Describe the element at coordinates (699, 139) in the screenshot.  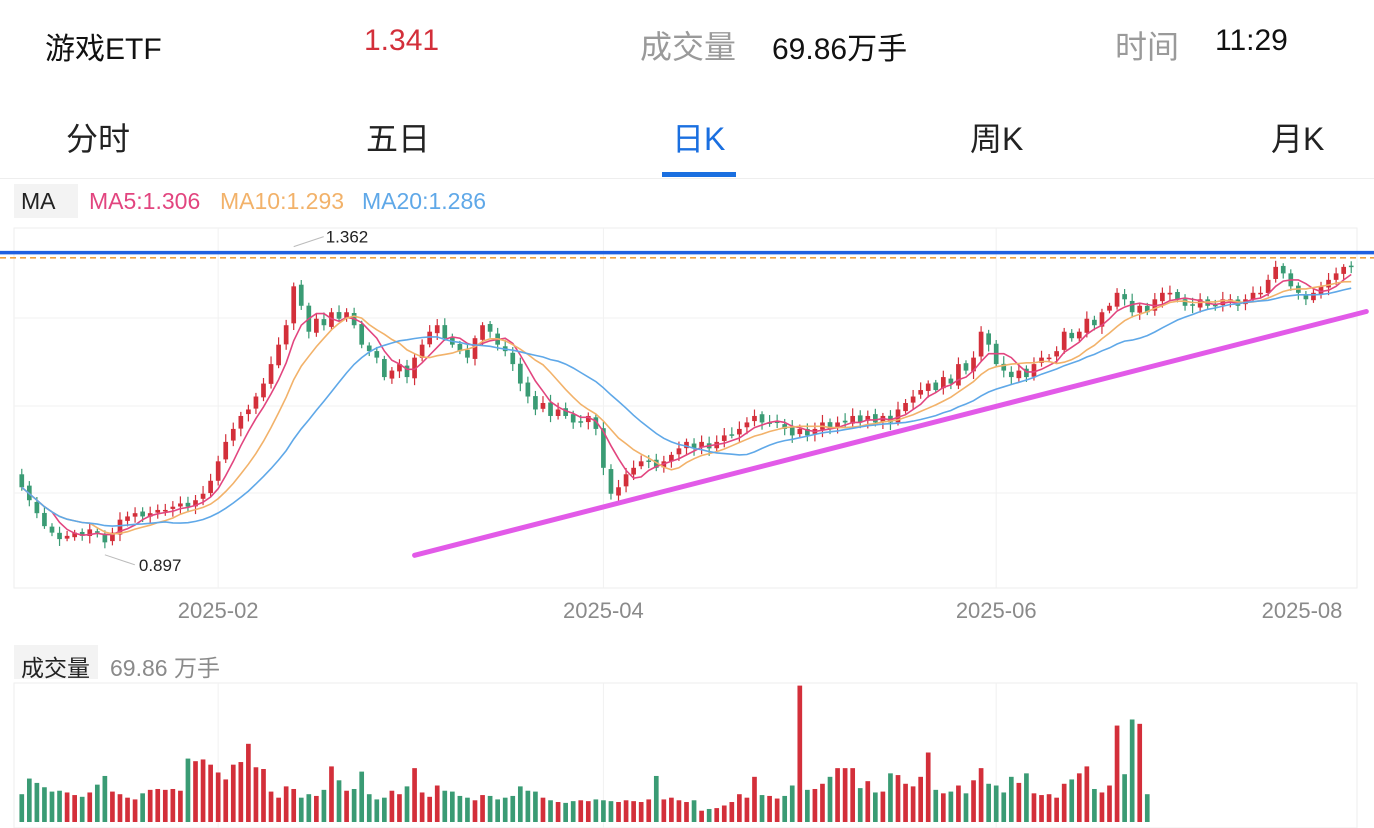
I see `tab-daily-k: 日K` at that location.